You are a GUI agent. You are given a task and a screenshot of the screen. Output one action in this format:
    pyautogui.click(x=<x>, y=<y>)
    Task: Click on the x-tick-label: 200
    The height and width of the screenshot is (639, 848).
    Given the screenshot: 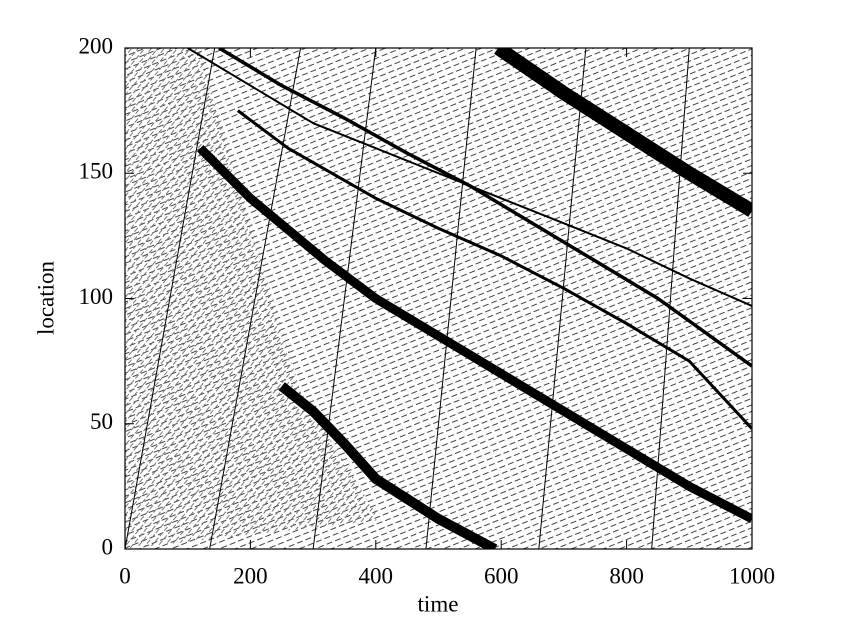 What is the action you would take?
    pyautogui.click(x=250, y=575)
    